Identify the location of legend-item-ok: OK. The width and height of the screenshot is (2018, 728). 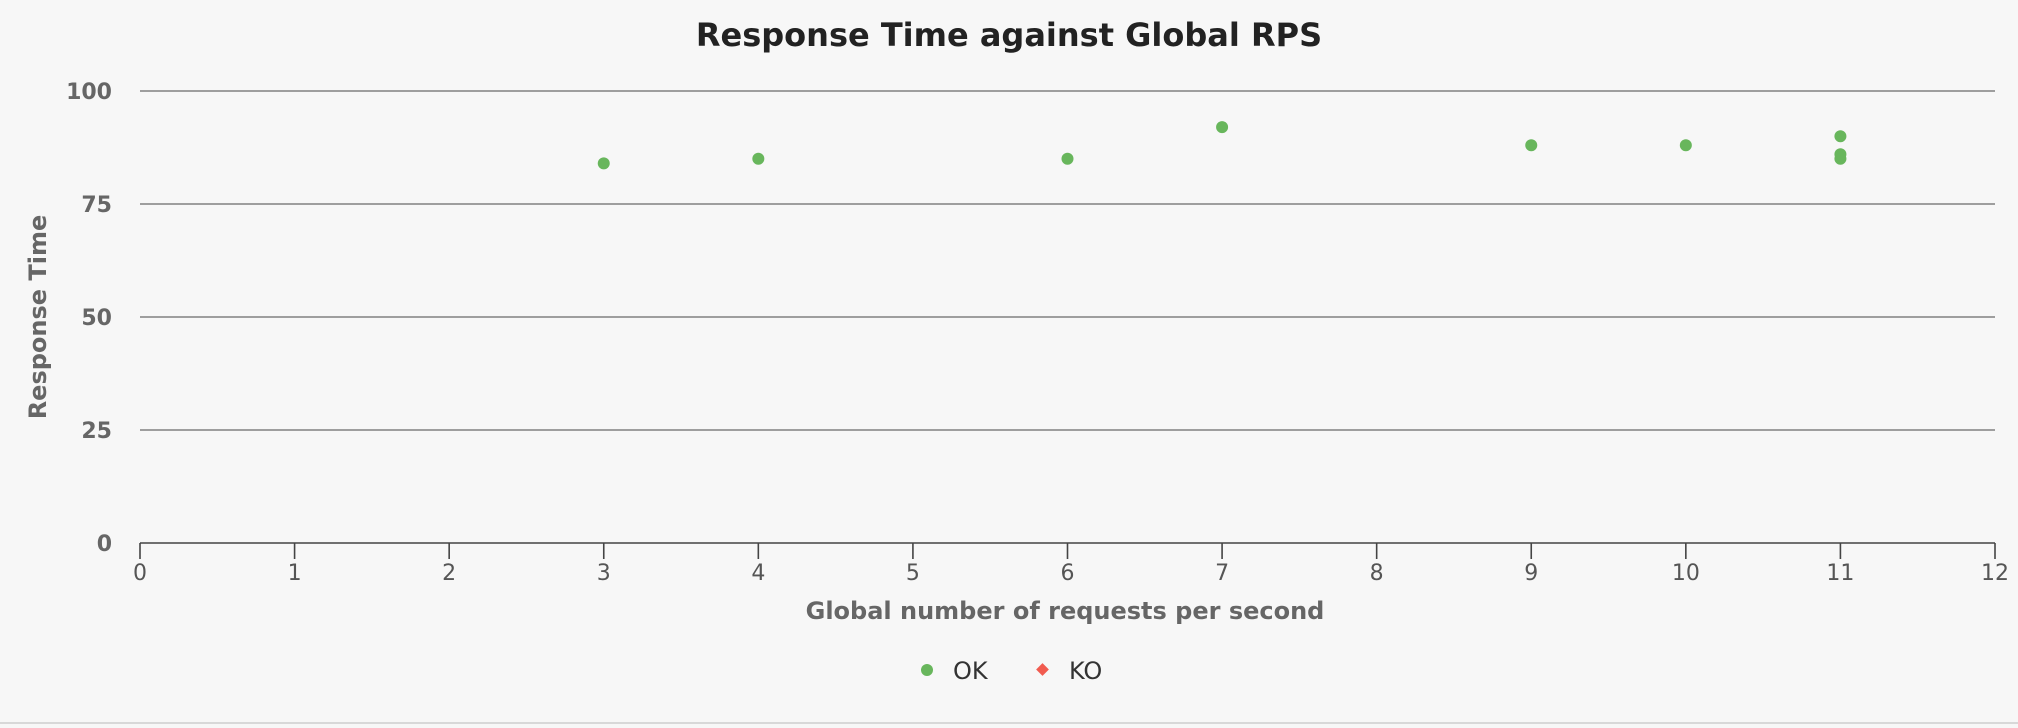
(955, 671).